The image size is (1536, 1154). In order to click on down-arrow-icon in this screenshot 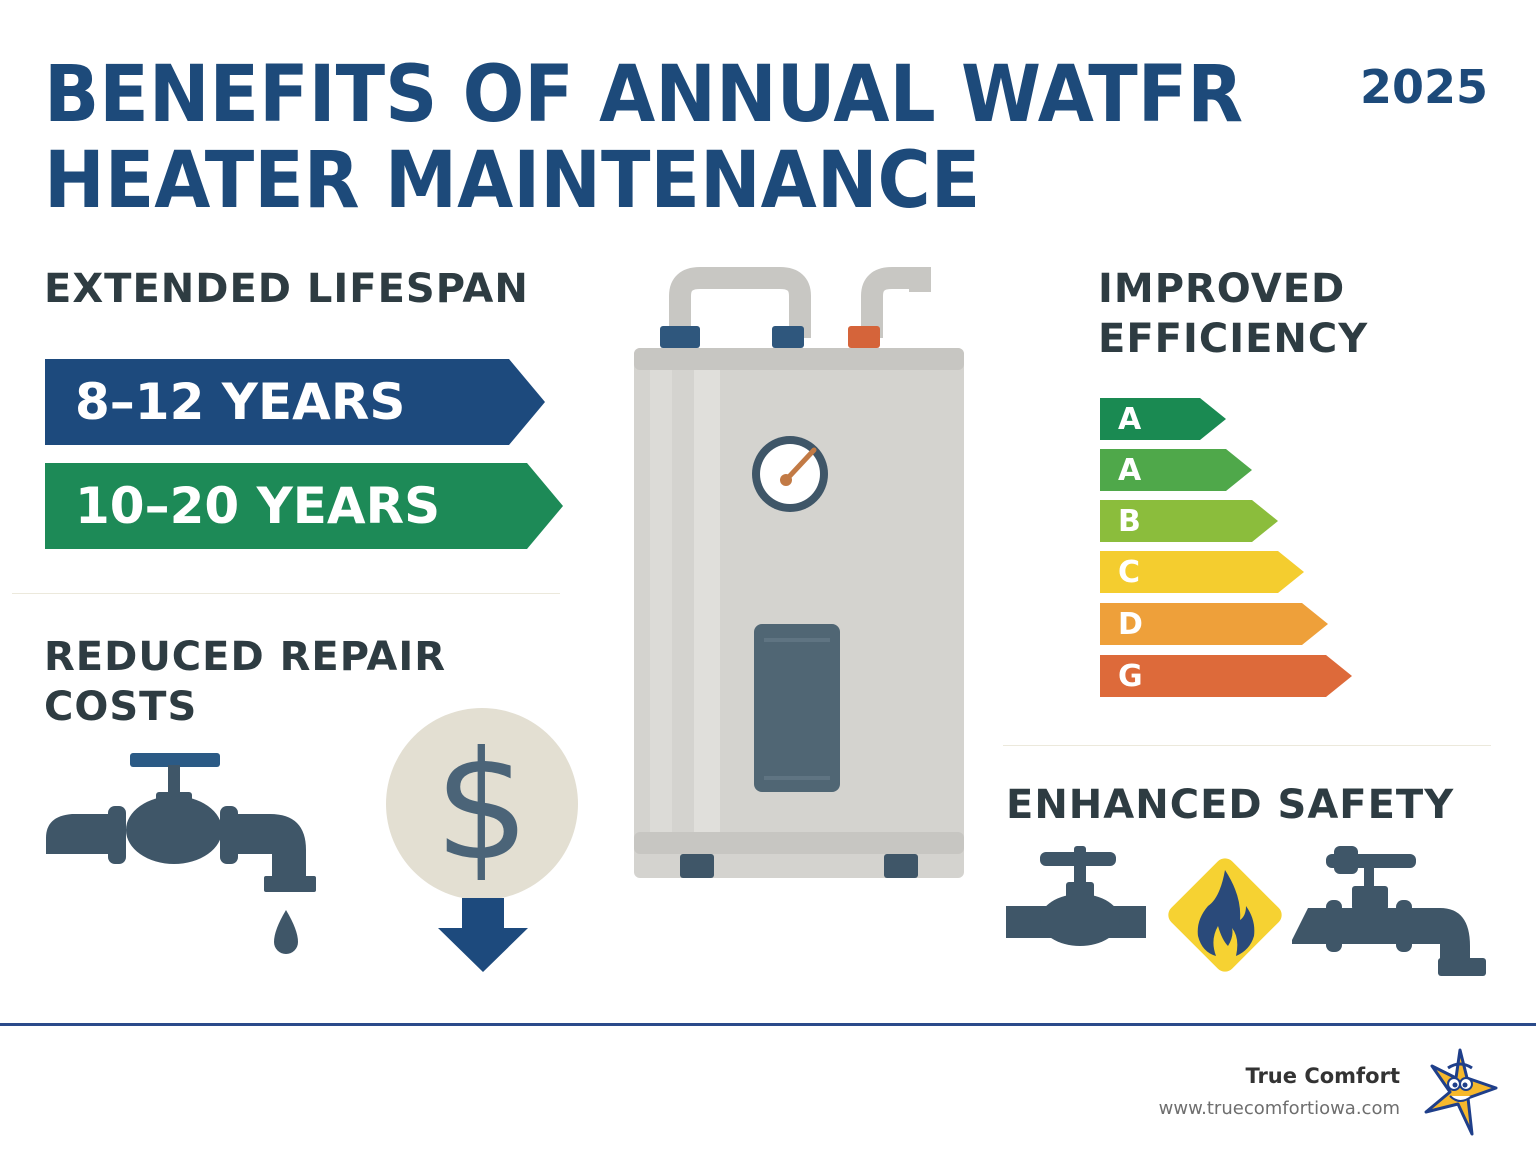, I will do `click(483, 935)`.